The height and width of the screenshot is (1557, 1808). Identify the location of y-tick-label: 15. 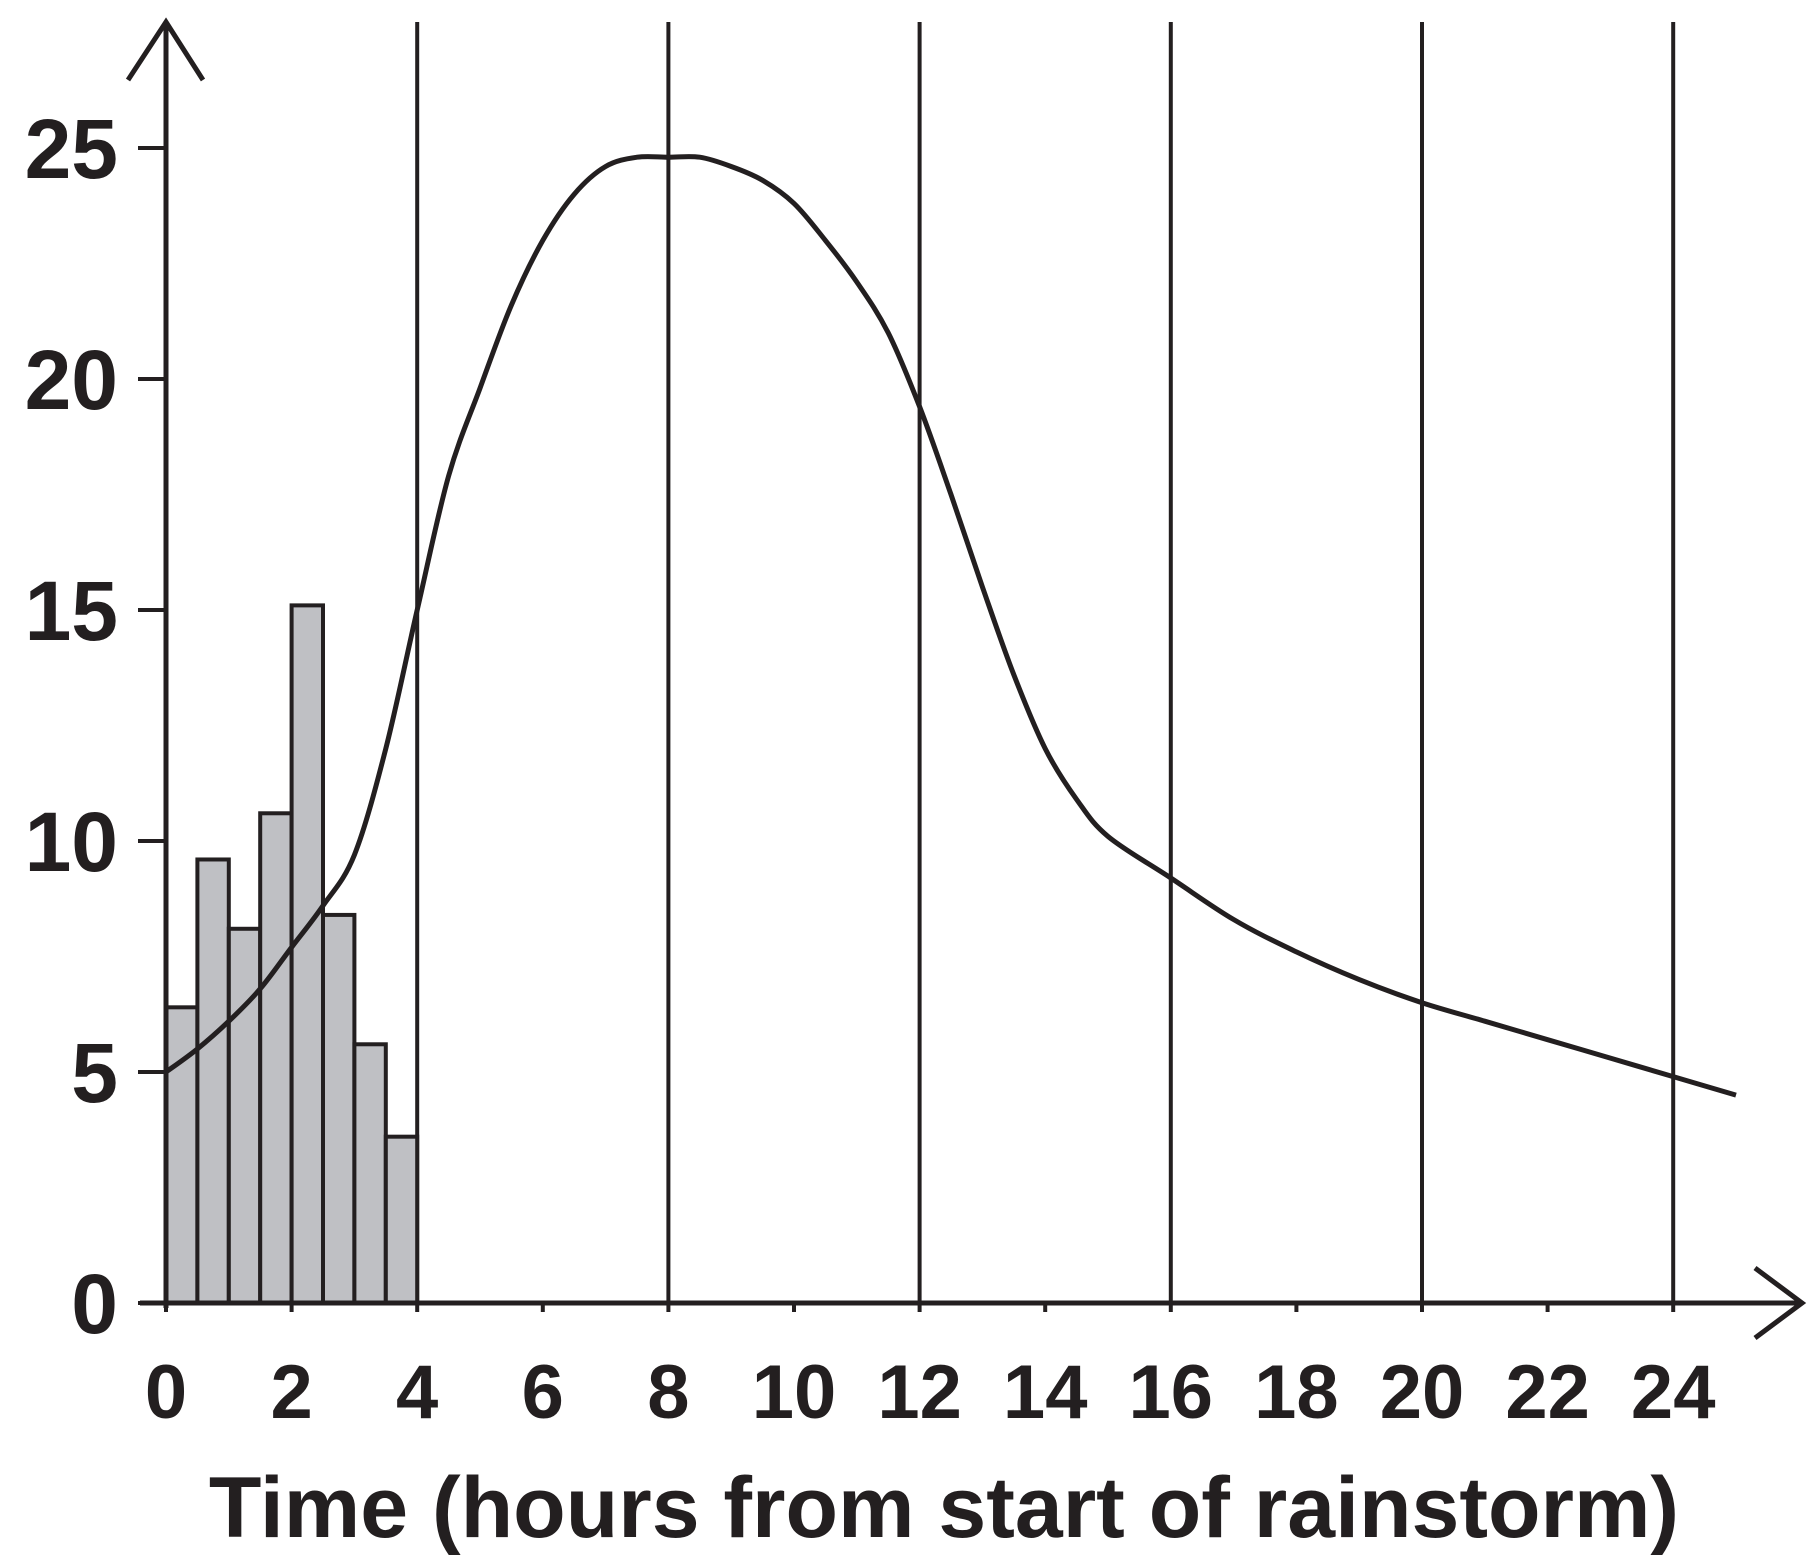
(71, 611).